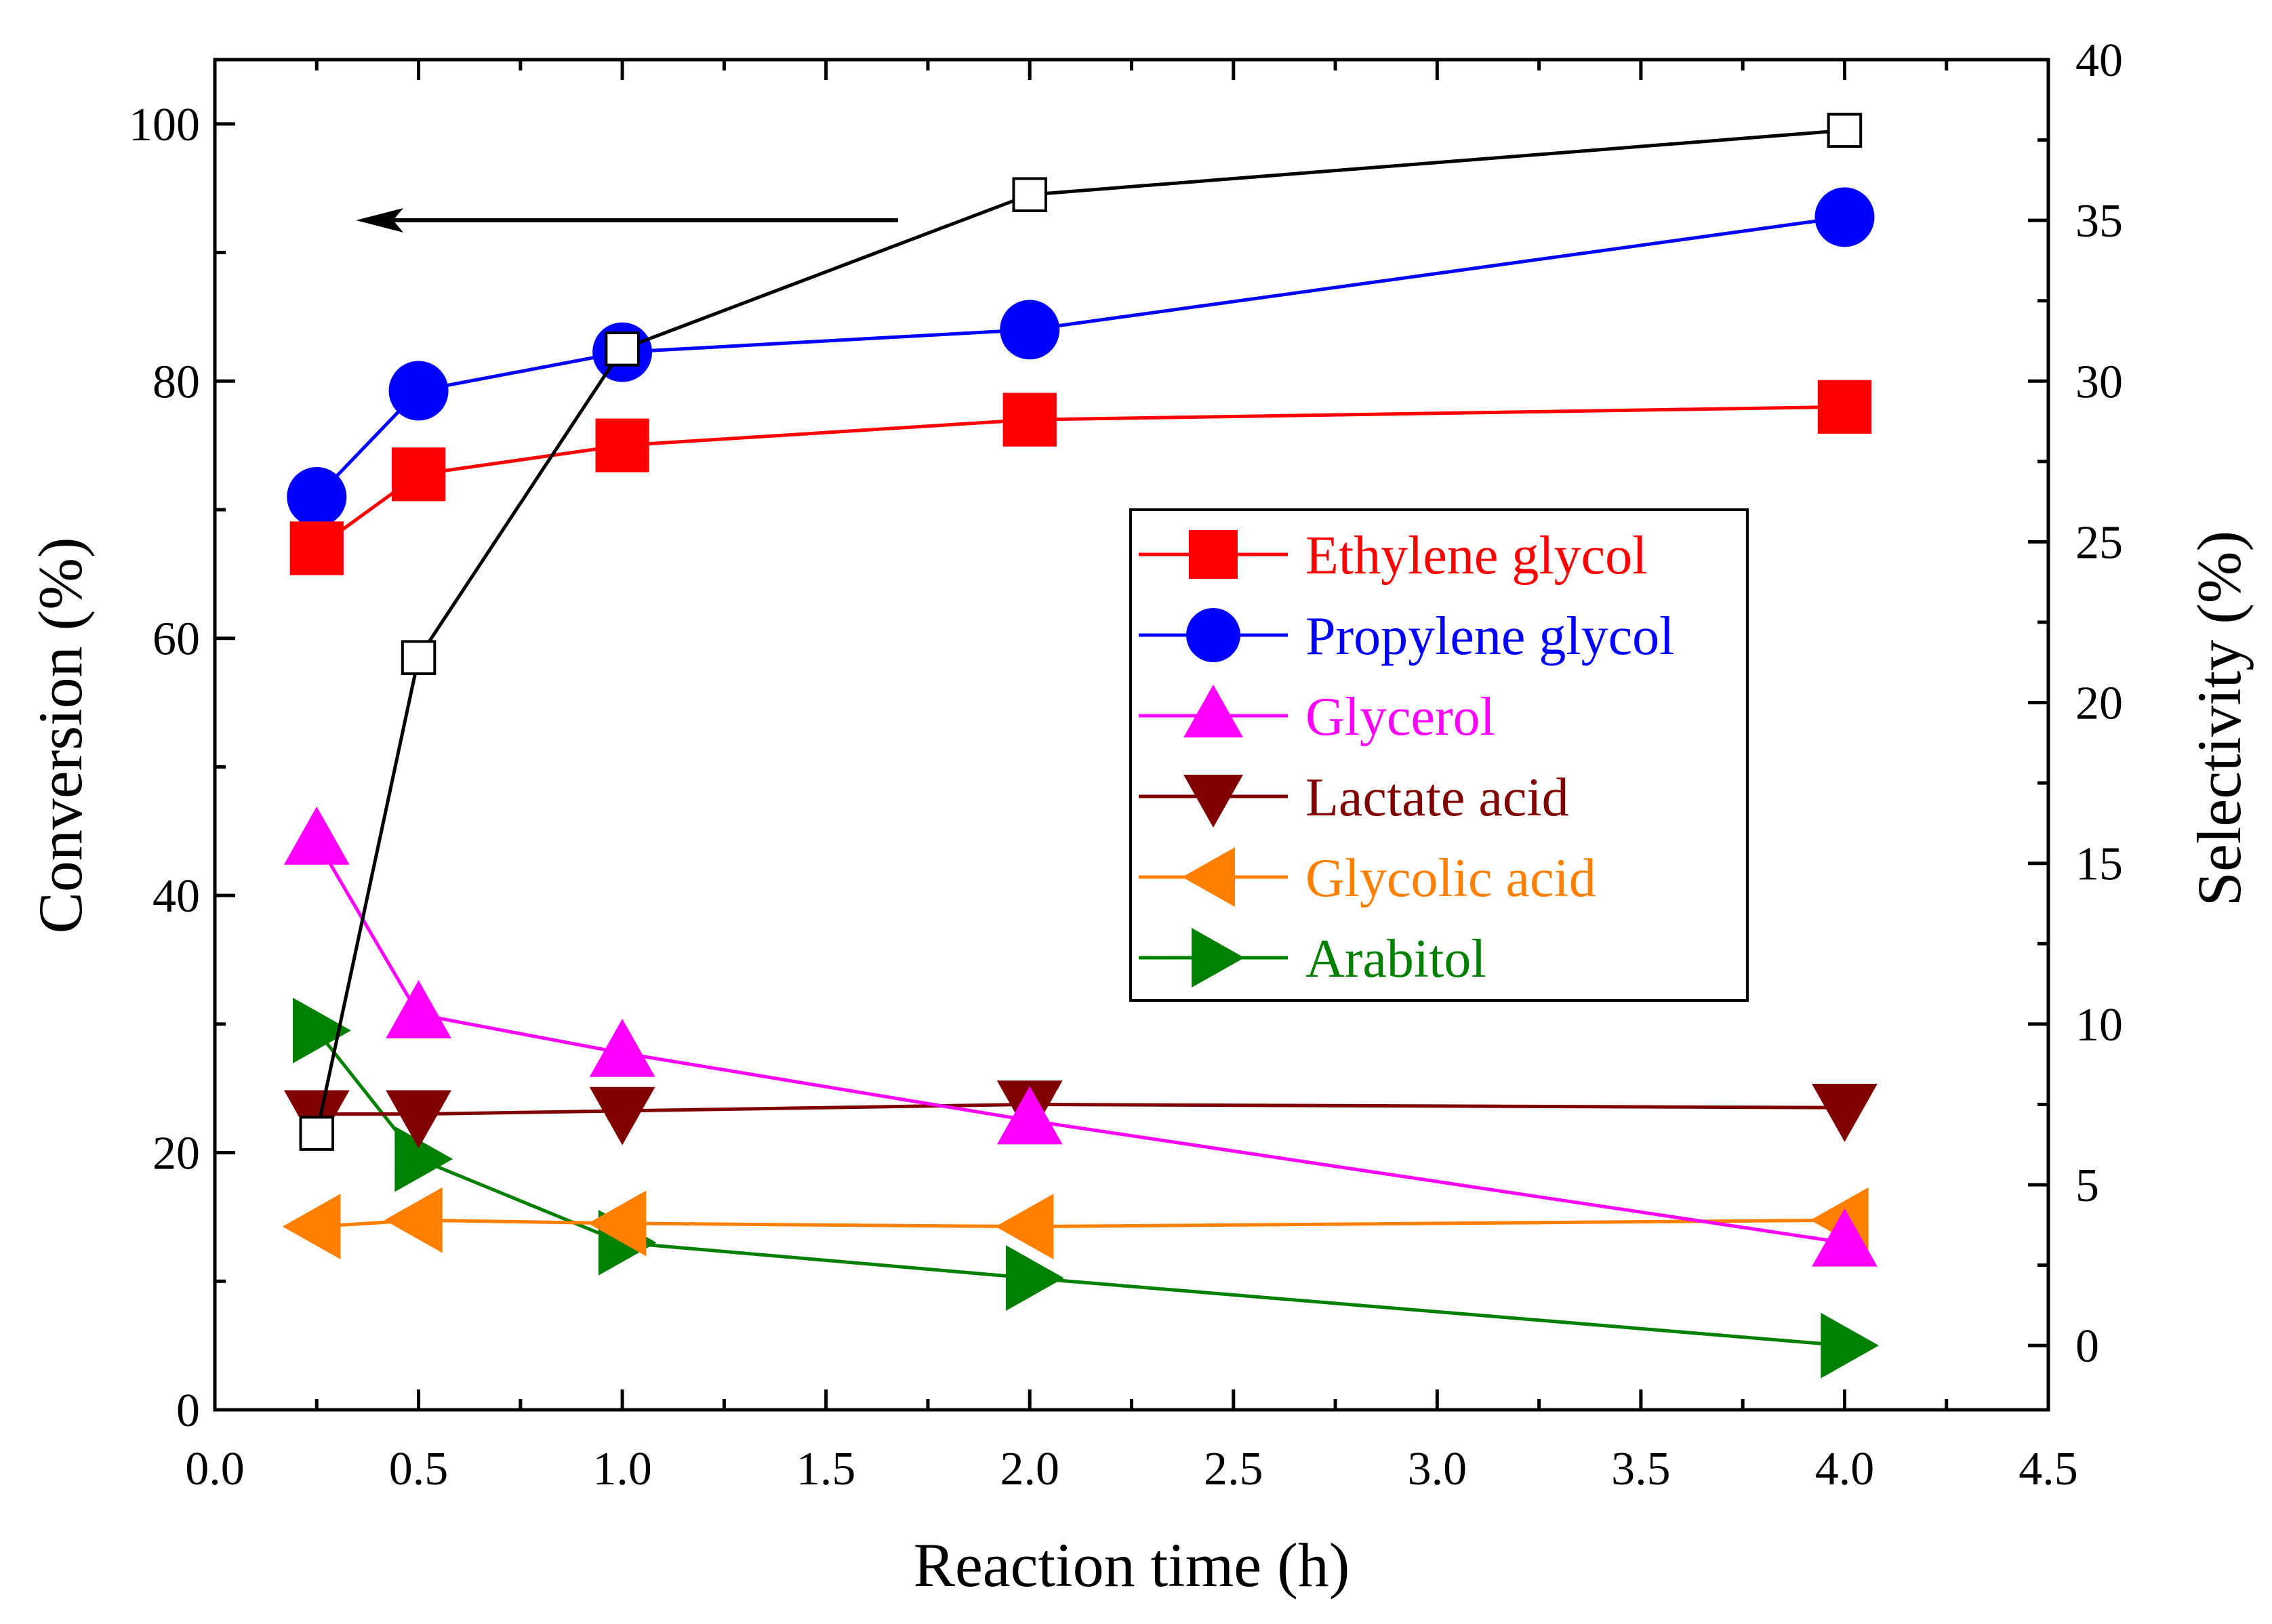 The width and height of the screenshot is (2272, 1624). I want to click on y-right-tick-label: 15, so click(2099, 864).